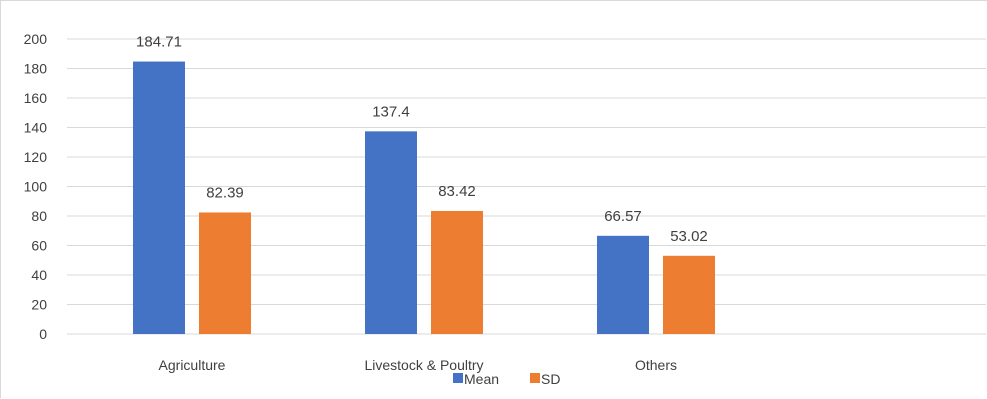 This screenshot has height=399, width=987. I want to click on y-tick-label: 0, so click(43, 334).